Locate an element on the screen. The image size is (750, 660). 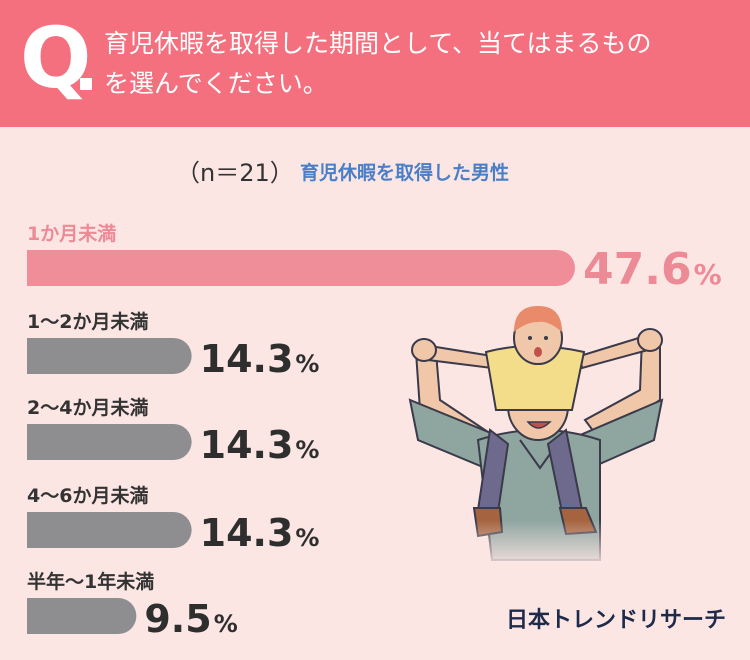
value-label: 47.6% is located at coordinates (652, 269).